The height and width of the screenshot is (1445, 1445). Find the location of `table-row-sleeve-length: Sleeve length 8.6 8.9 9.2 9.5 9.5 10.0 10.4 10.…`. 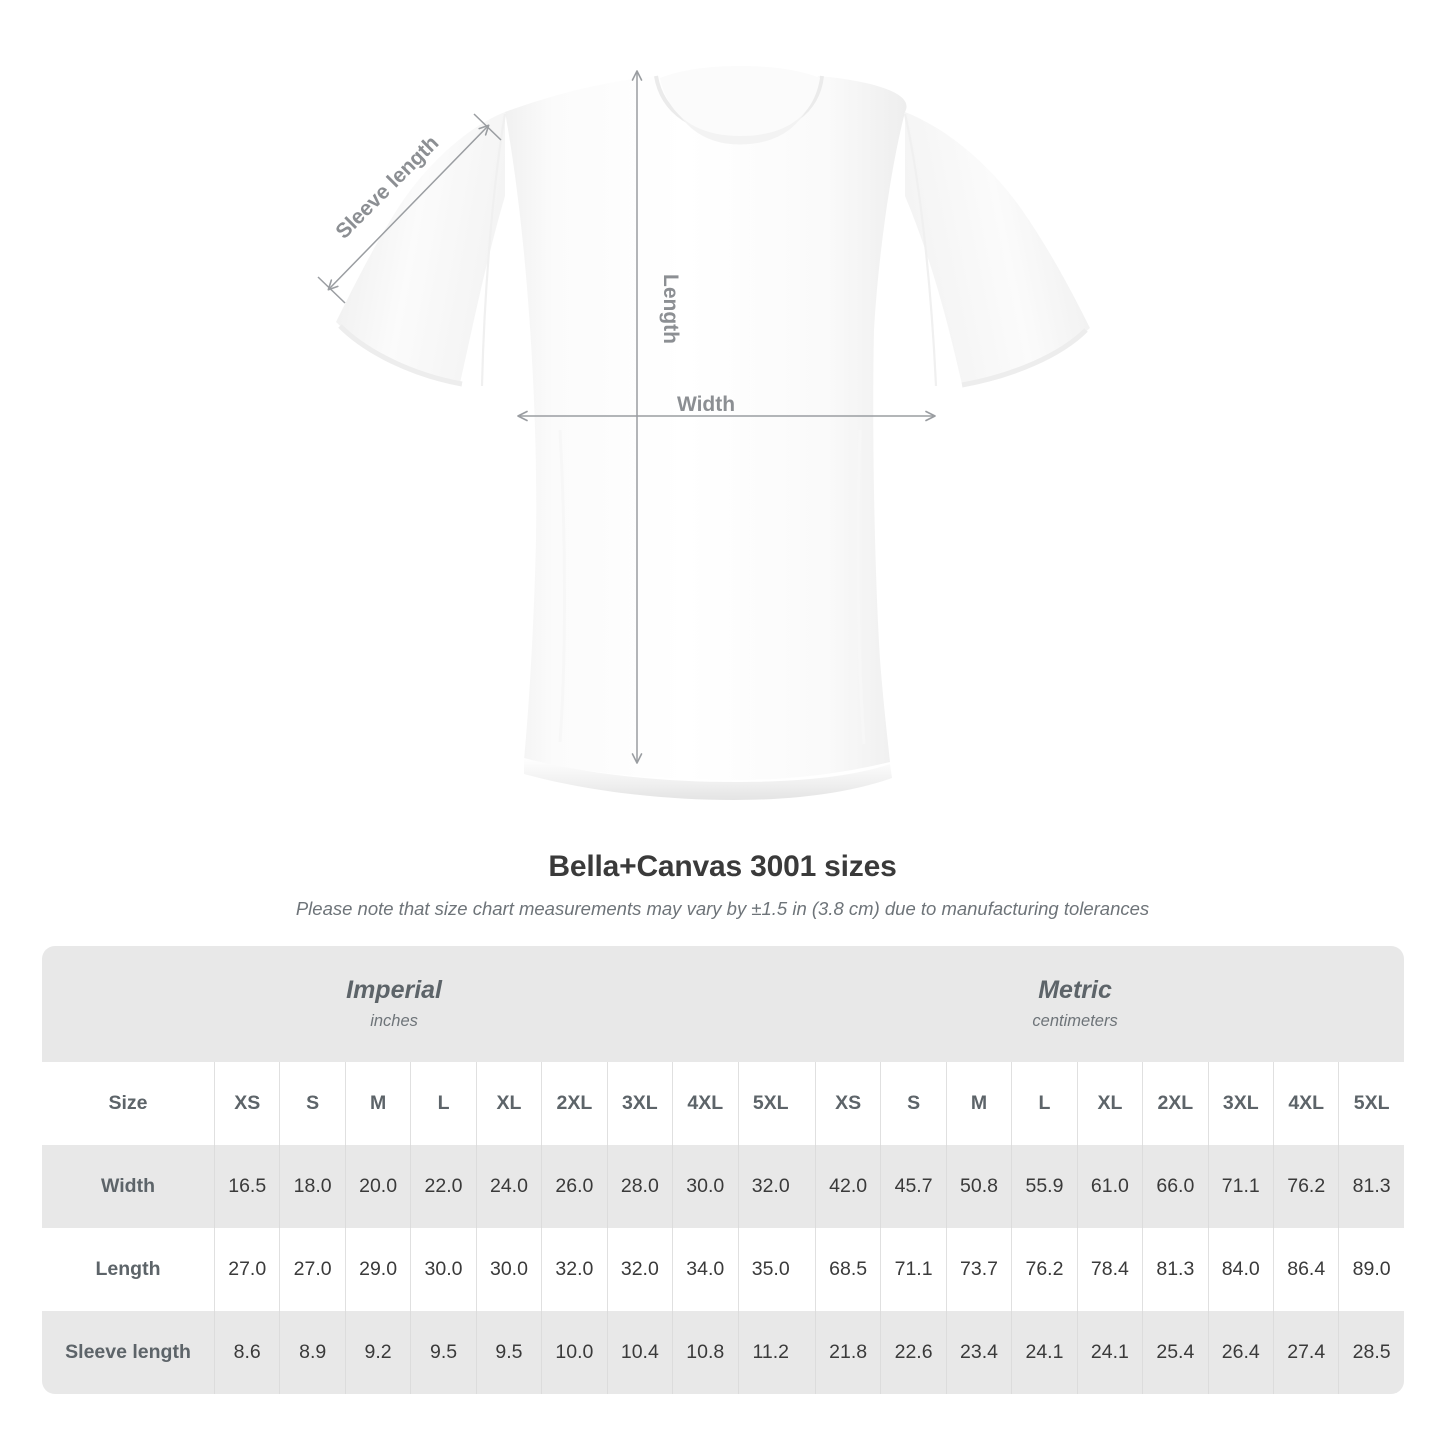

table-row-sleeve-length: Sleeve length 8.6 8.9 9.2 9.5 9.5 10.0 10.4 10.… is located at coordinates (723, 1352).